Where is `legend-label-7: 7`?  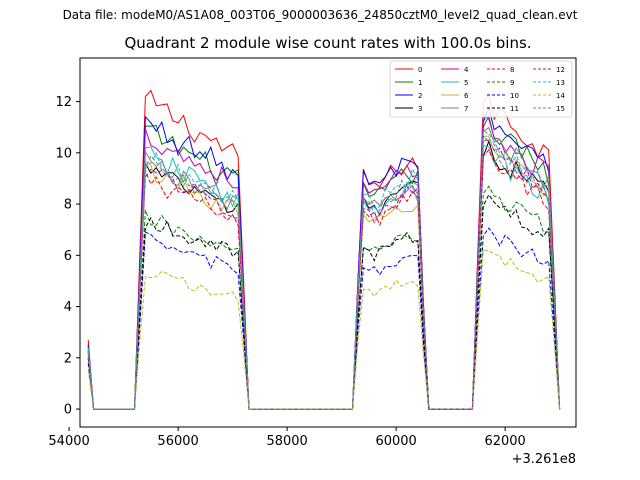 legend-label-7: 7 is located at coordinates (466, 109).